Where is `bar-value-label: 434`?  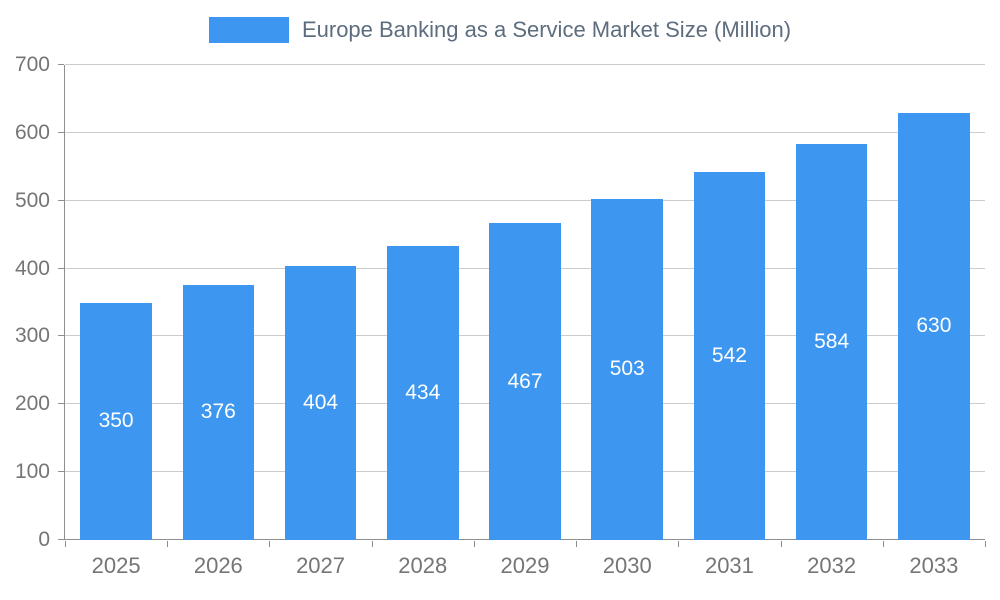
bar-value-label: 434 is located at coordinates (423, 392).